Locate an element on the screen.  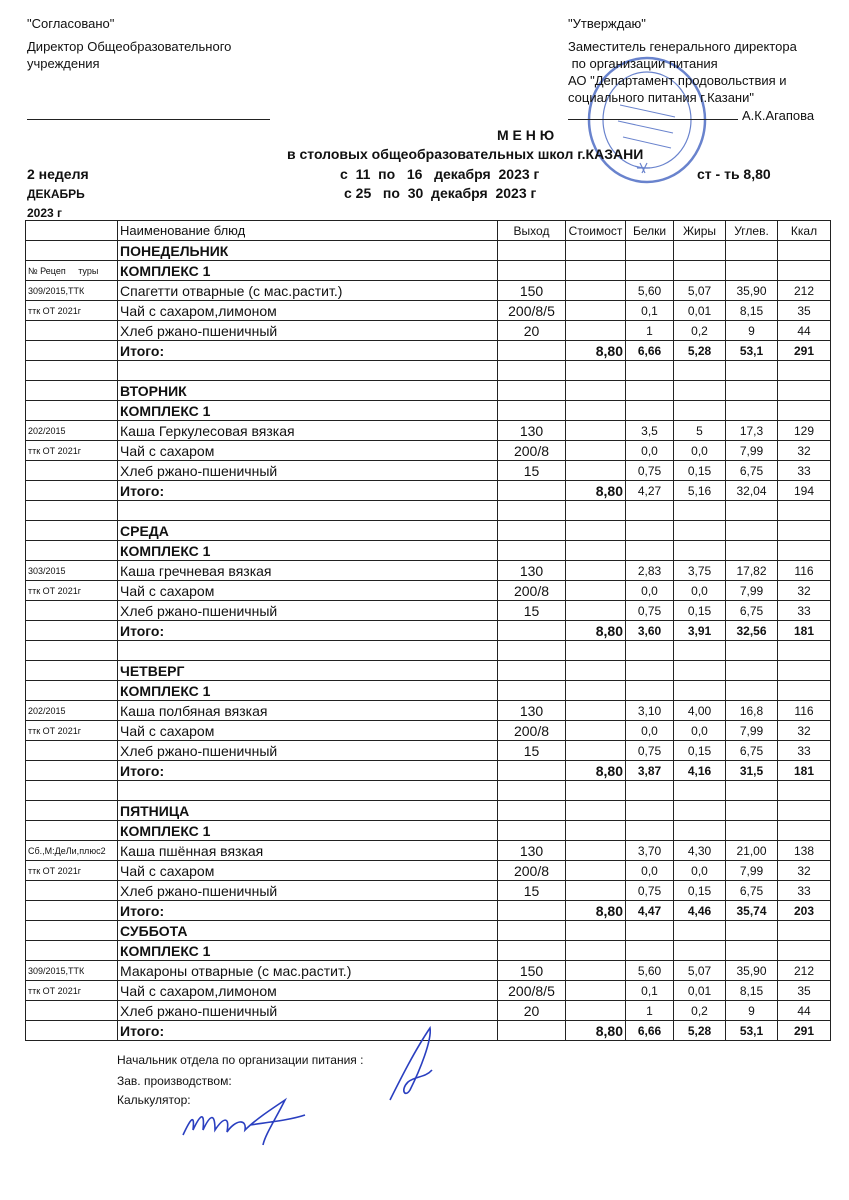
cell-protein: 2,83 is located at coordinates (649, 570).